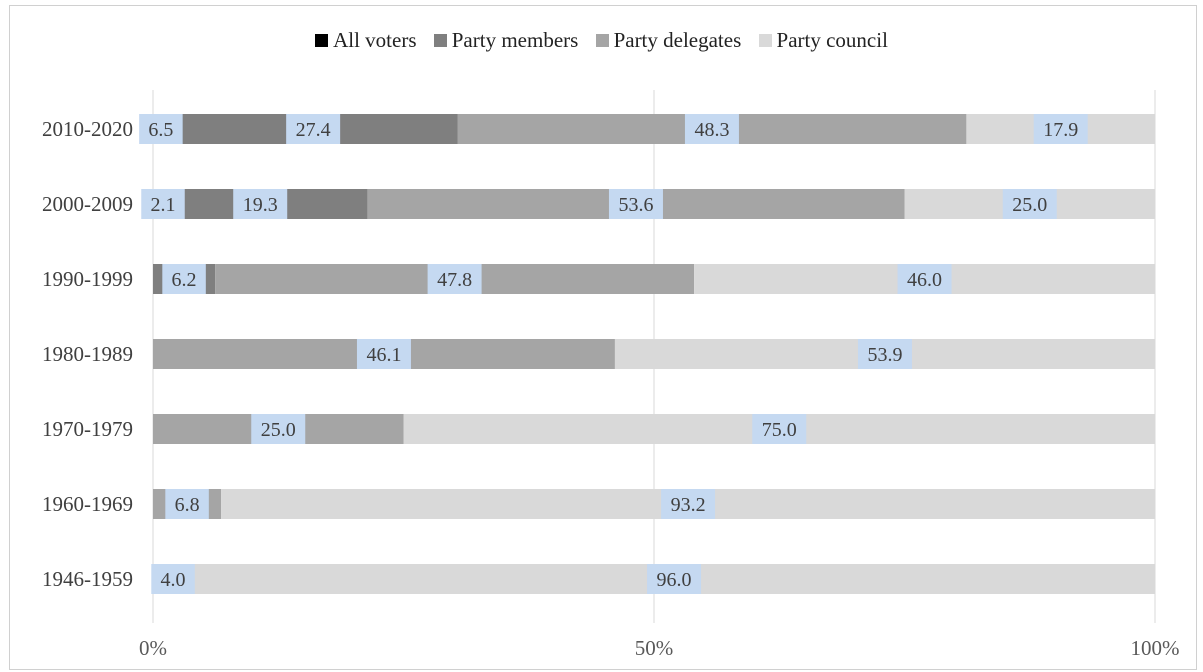 This screenshot has width=1203, height=672. What do you see at coordinates (87, 354) in the screenshot?
I see `category-label: 1980-1989` at bounding box center [87, 354].